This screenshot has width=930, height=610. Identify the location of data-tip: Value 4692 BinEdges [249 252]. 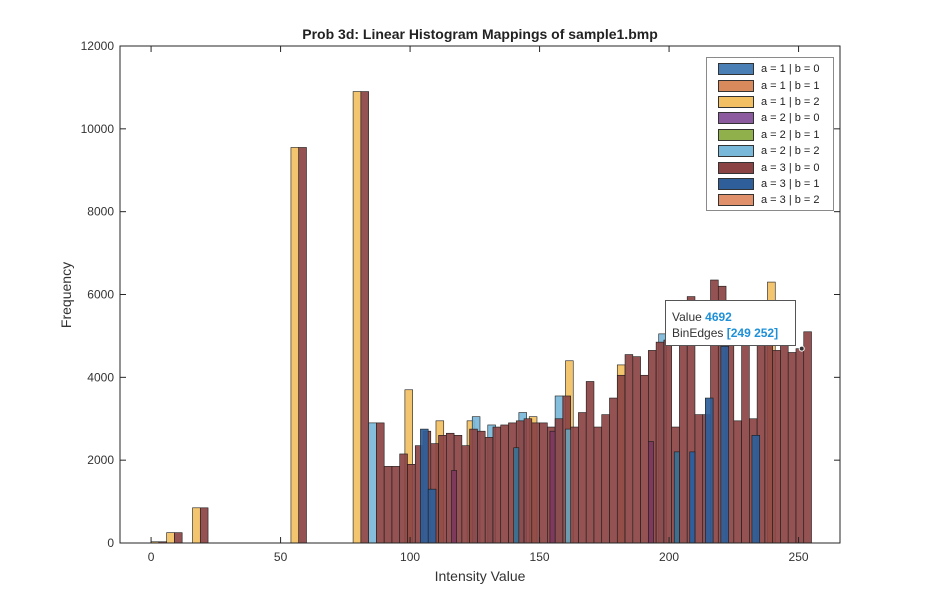
(730, 323).